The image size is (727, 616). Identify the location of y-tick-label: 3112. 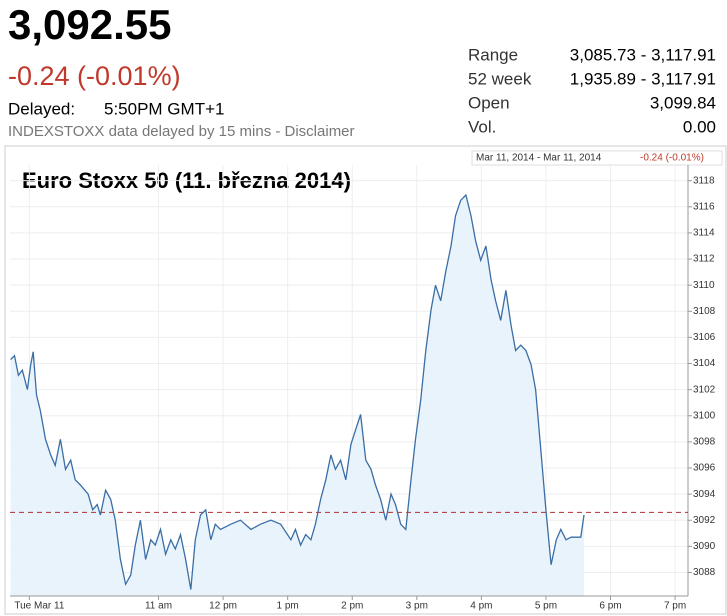
(704, 259).